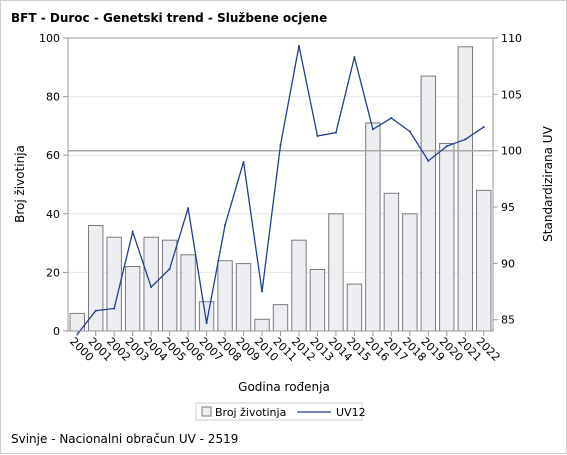  What do you see at coordinates (284, 387) in the screenshot?
I see `x-axis-label: Godina rođenja` at bounding box center [284, 387].